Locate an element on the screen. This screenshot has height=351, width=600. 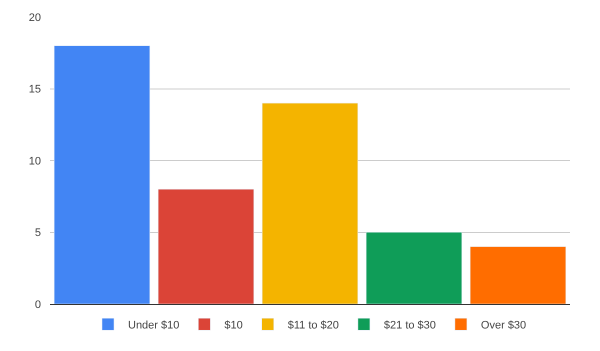
y-tick-label: 10 is located at coordinates (34, 161).